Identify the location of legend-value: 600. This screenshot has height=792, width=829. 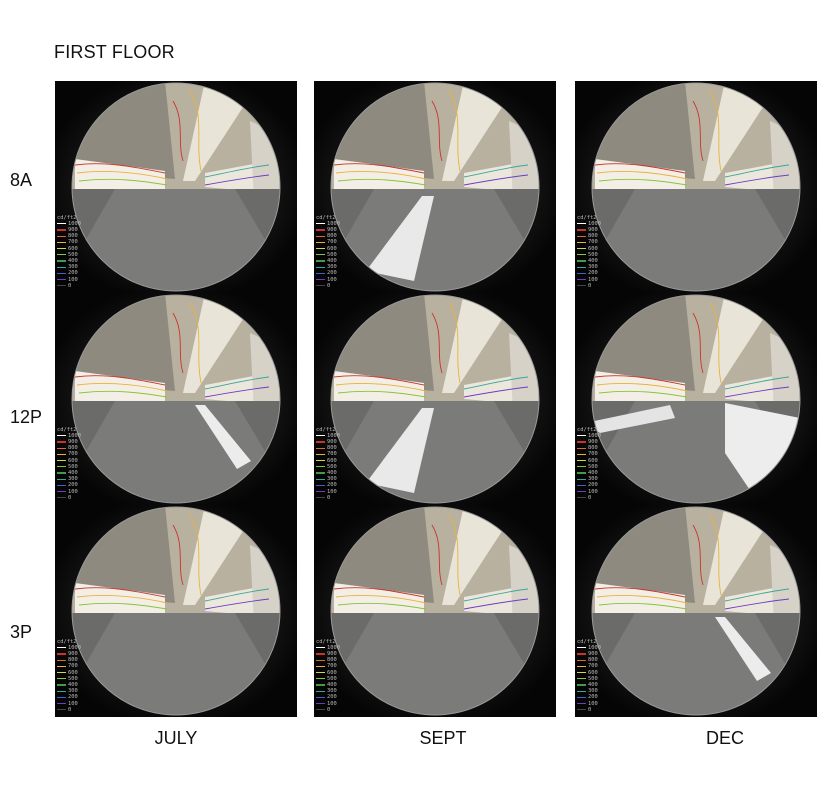
(593, 672).